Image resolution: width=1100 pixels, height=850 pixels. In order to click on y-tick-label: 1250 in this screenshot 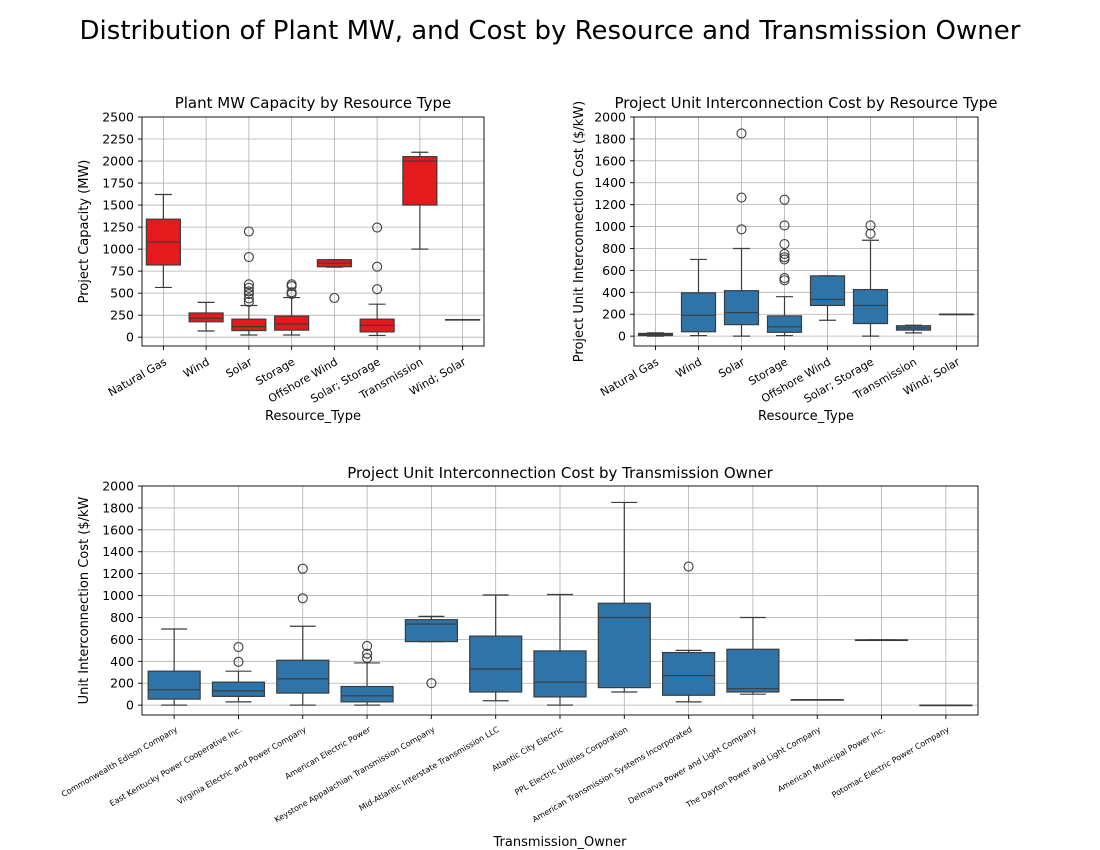, I will do `click(118, 227)`.